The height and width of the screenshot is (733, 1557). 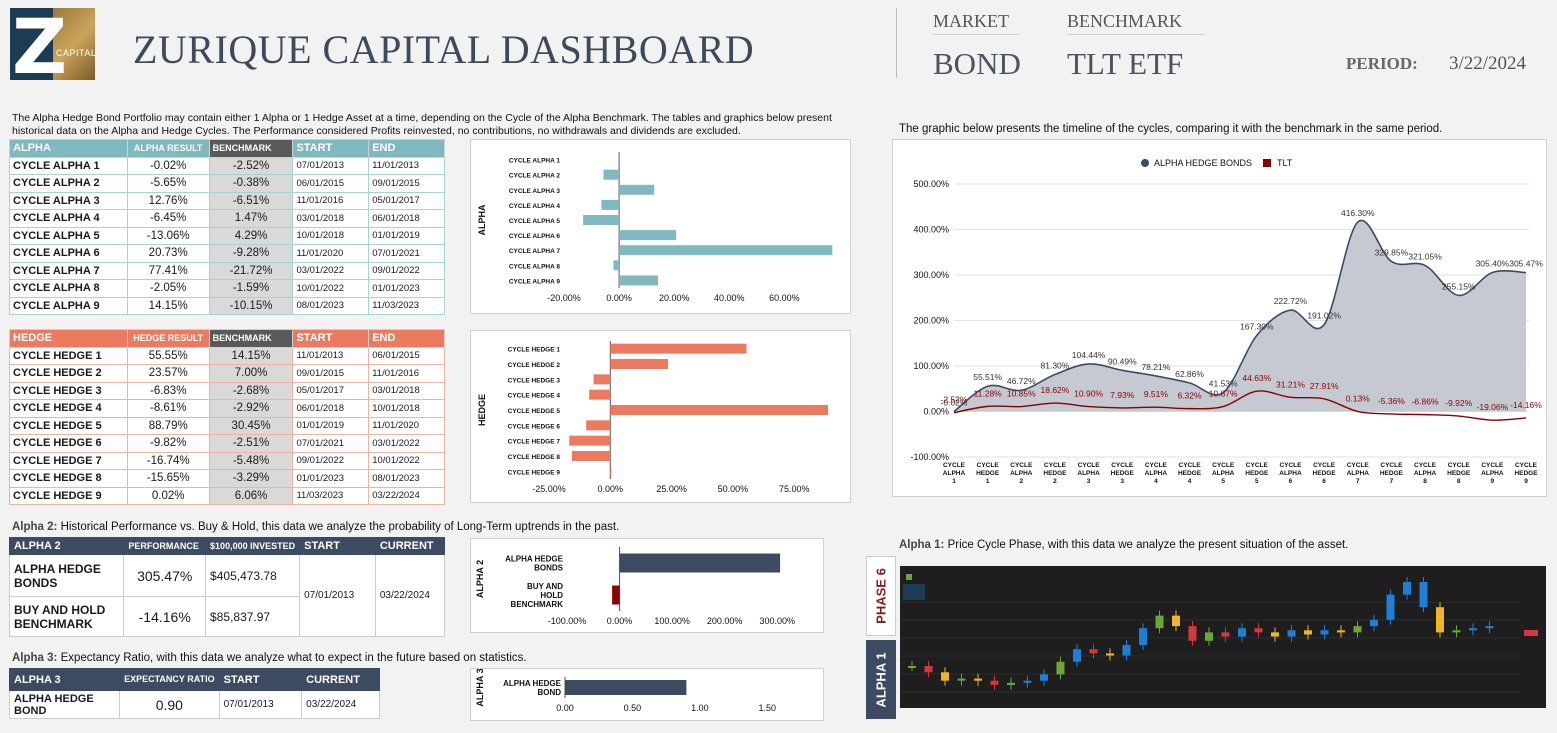 I want to click on col-header: ALPHA RESULT, so click(x=168, y=148).